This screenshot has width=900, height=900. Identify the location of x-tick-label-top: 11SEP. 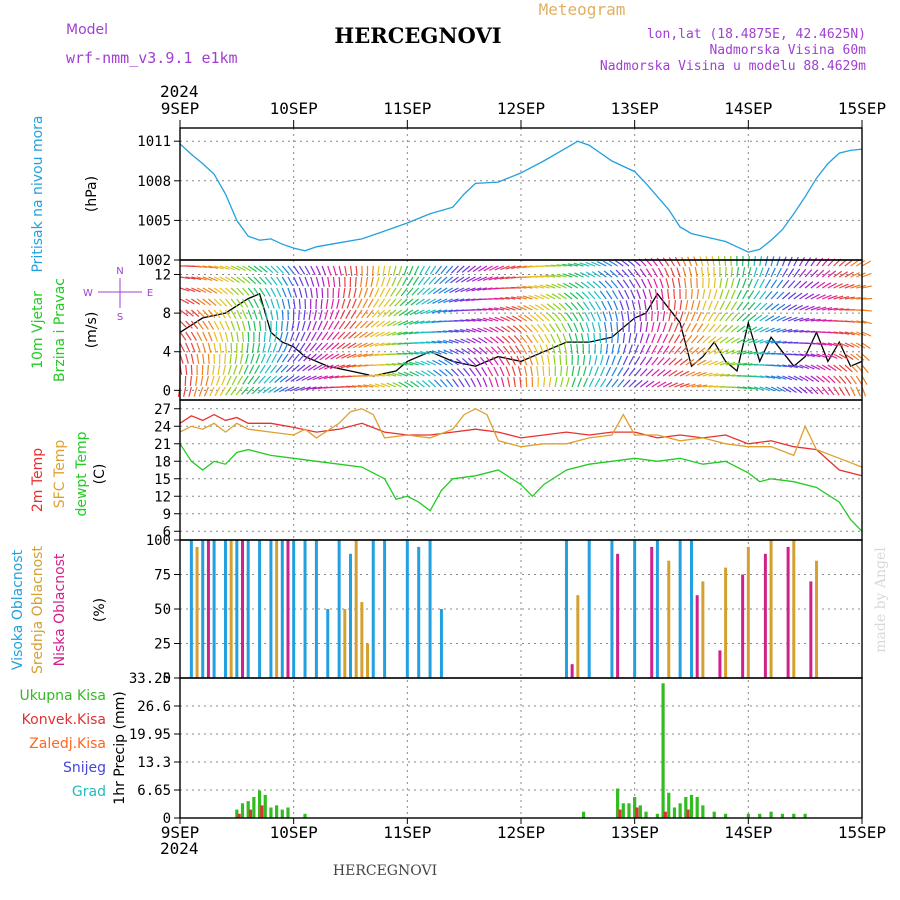
(407, 108).